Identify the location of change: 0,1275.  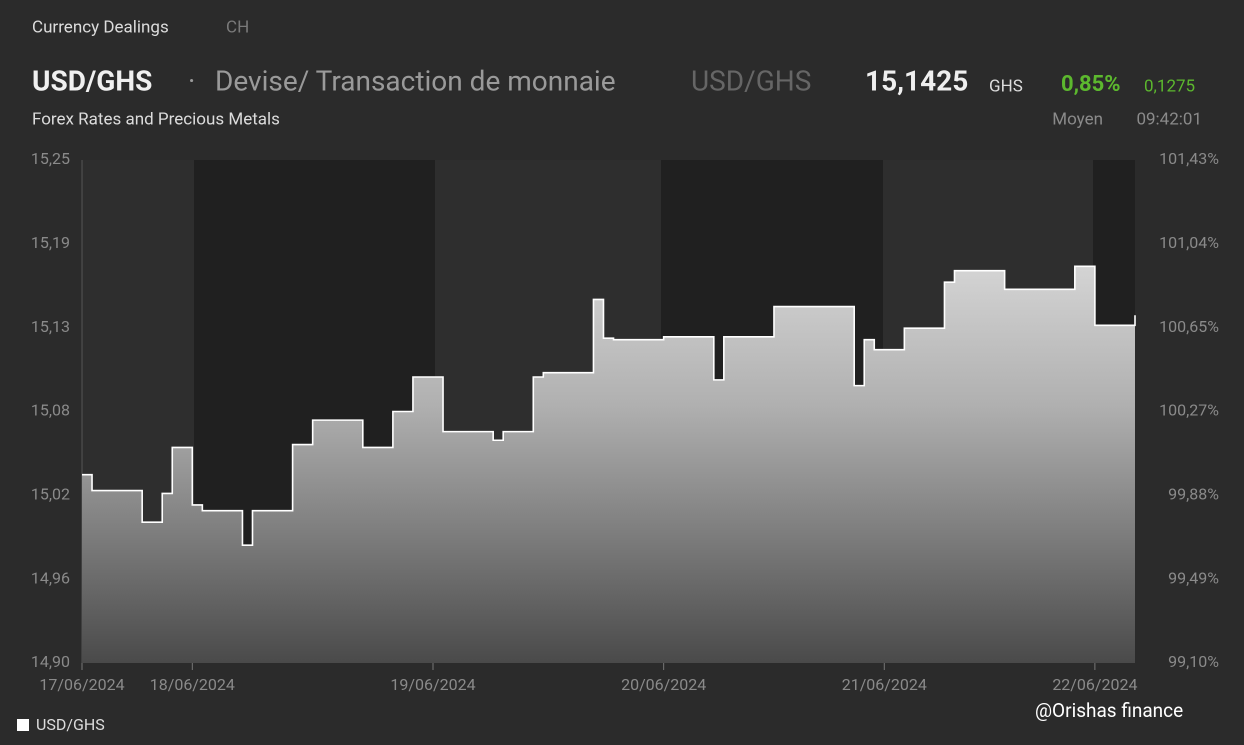
(1169, 86).